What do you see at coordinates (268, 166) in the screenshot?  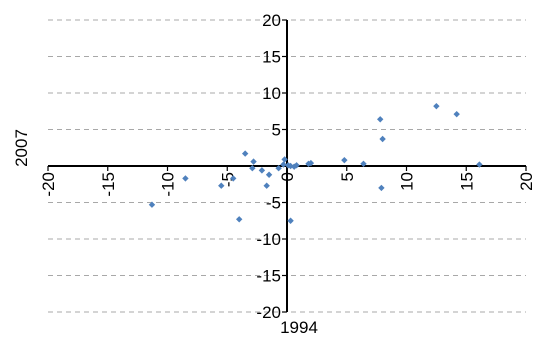 I see `y-tick-labels: -20 -15 -10 -5 5 10 15 20` at bounding box center [268, 166].